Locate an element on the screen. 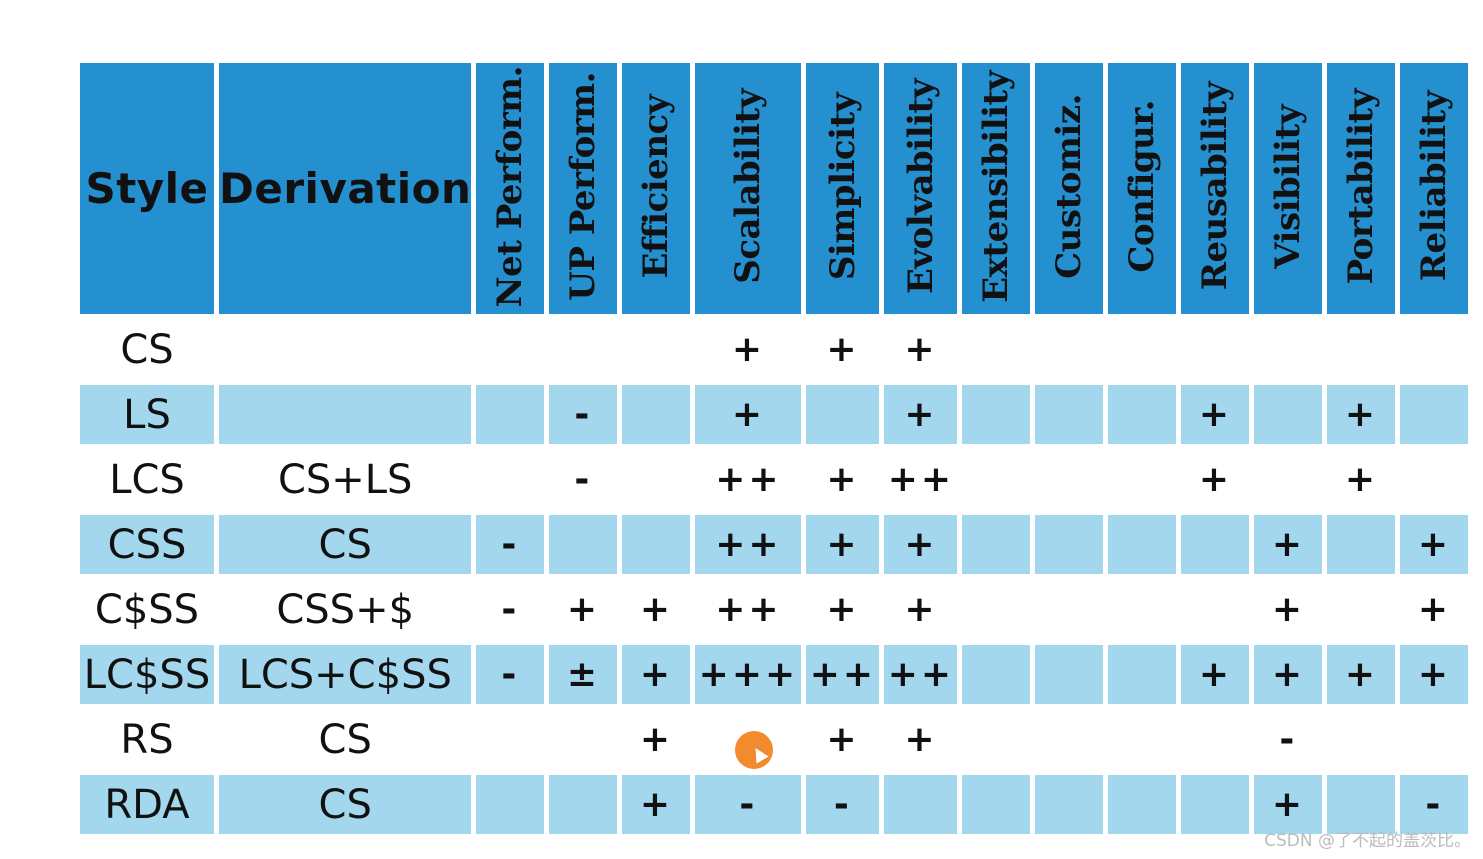 The width and height of the screenshot is (1483, 859). header-label: Extensibility is located at coordinates (996, 186).